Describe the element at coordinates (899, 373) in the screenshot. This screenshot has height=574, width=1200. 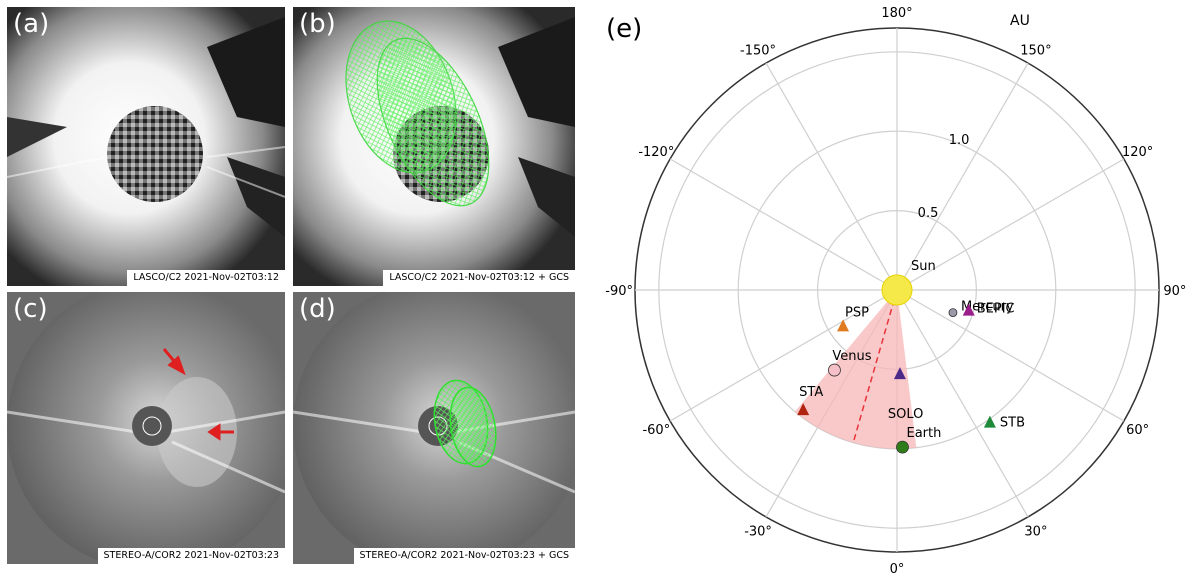
I see `marker-solo` at that location.